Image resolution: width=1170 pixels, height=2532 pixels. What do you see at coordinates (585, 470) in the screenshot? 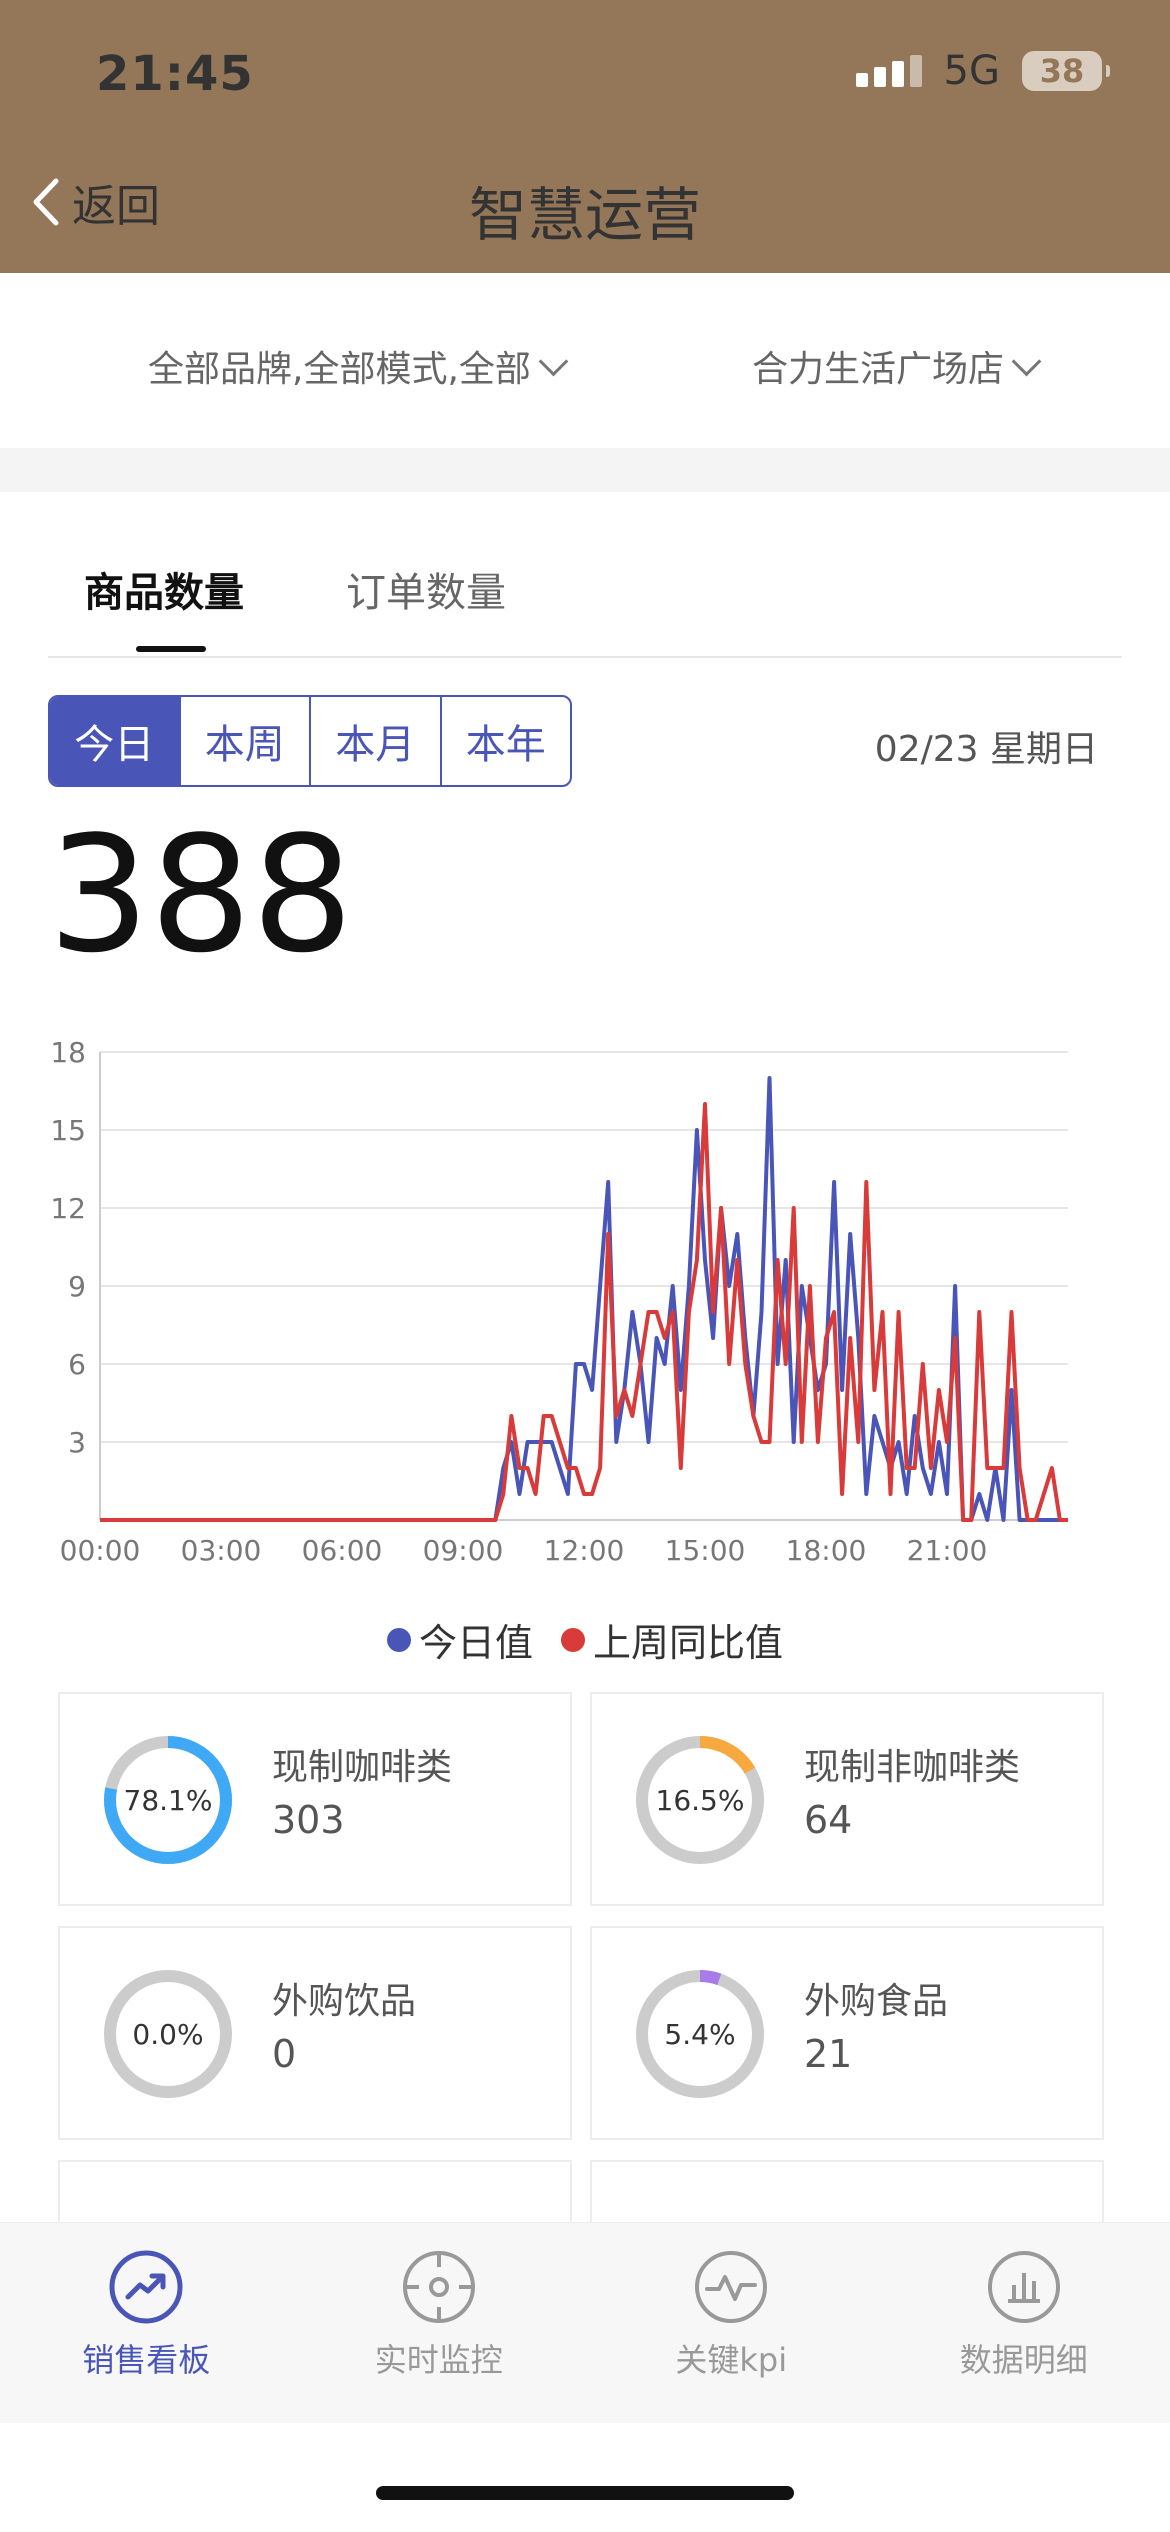
I see `section-divider` at bounding box center [585, 470].